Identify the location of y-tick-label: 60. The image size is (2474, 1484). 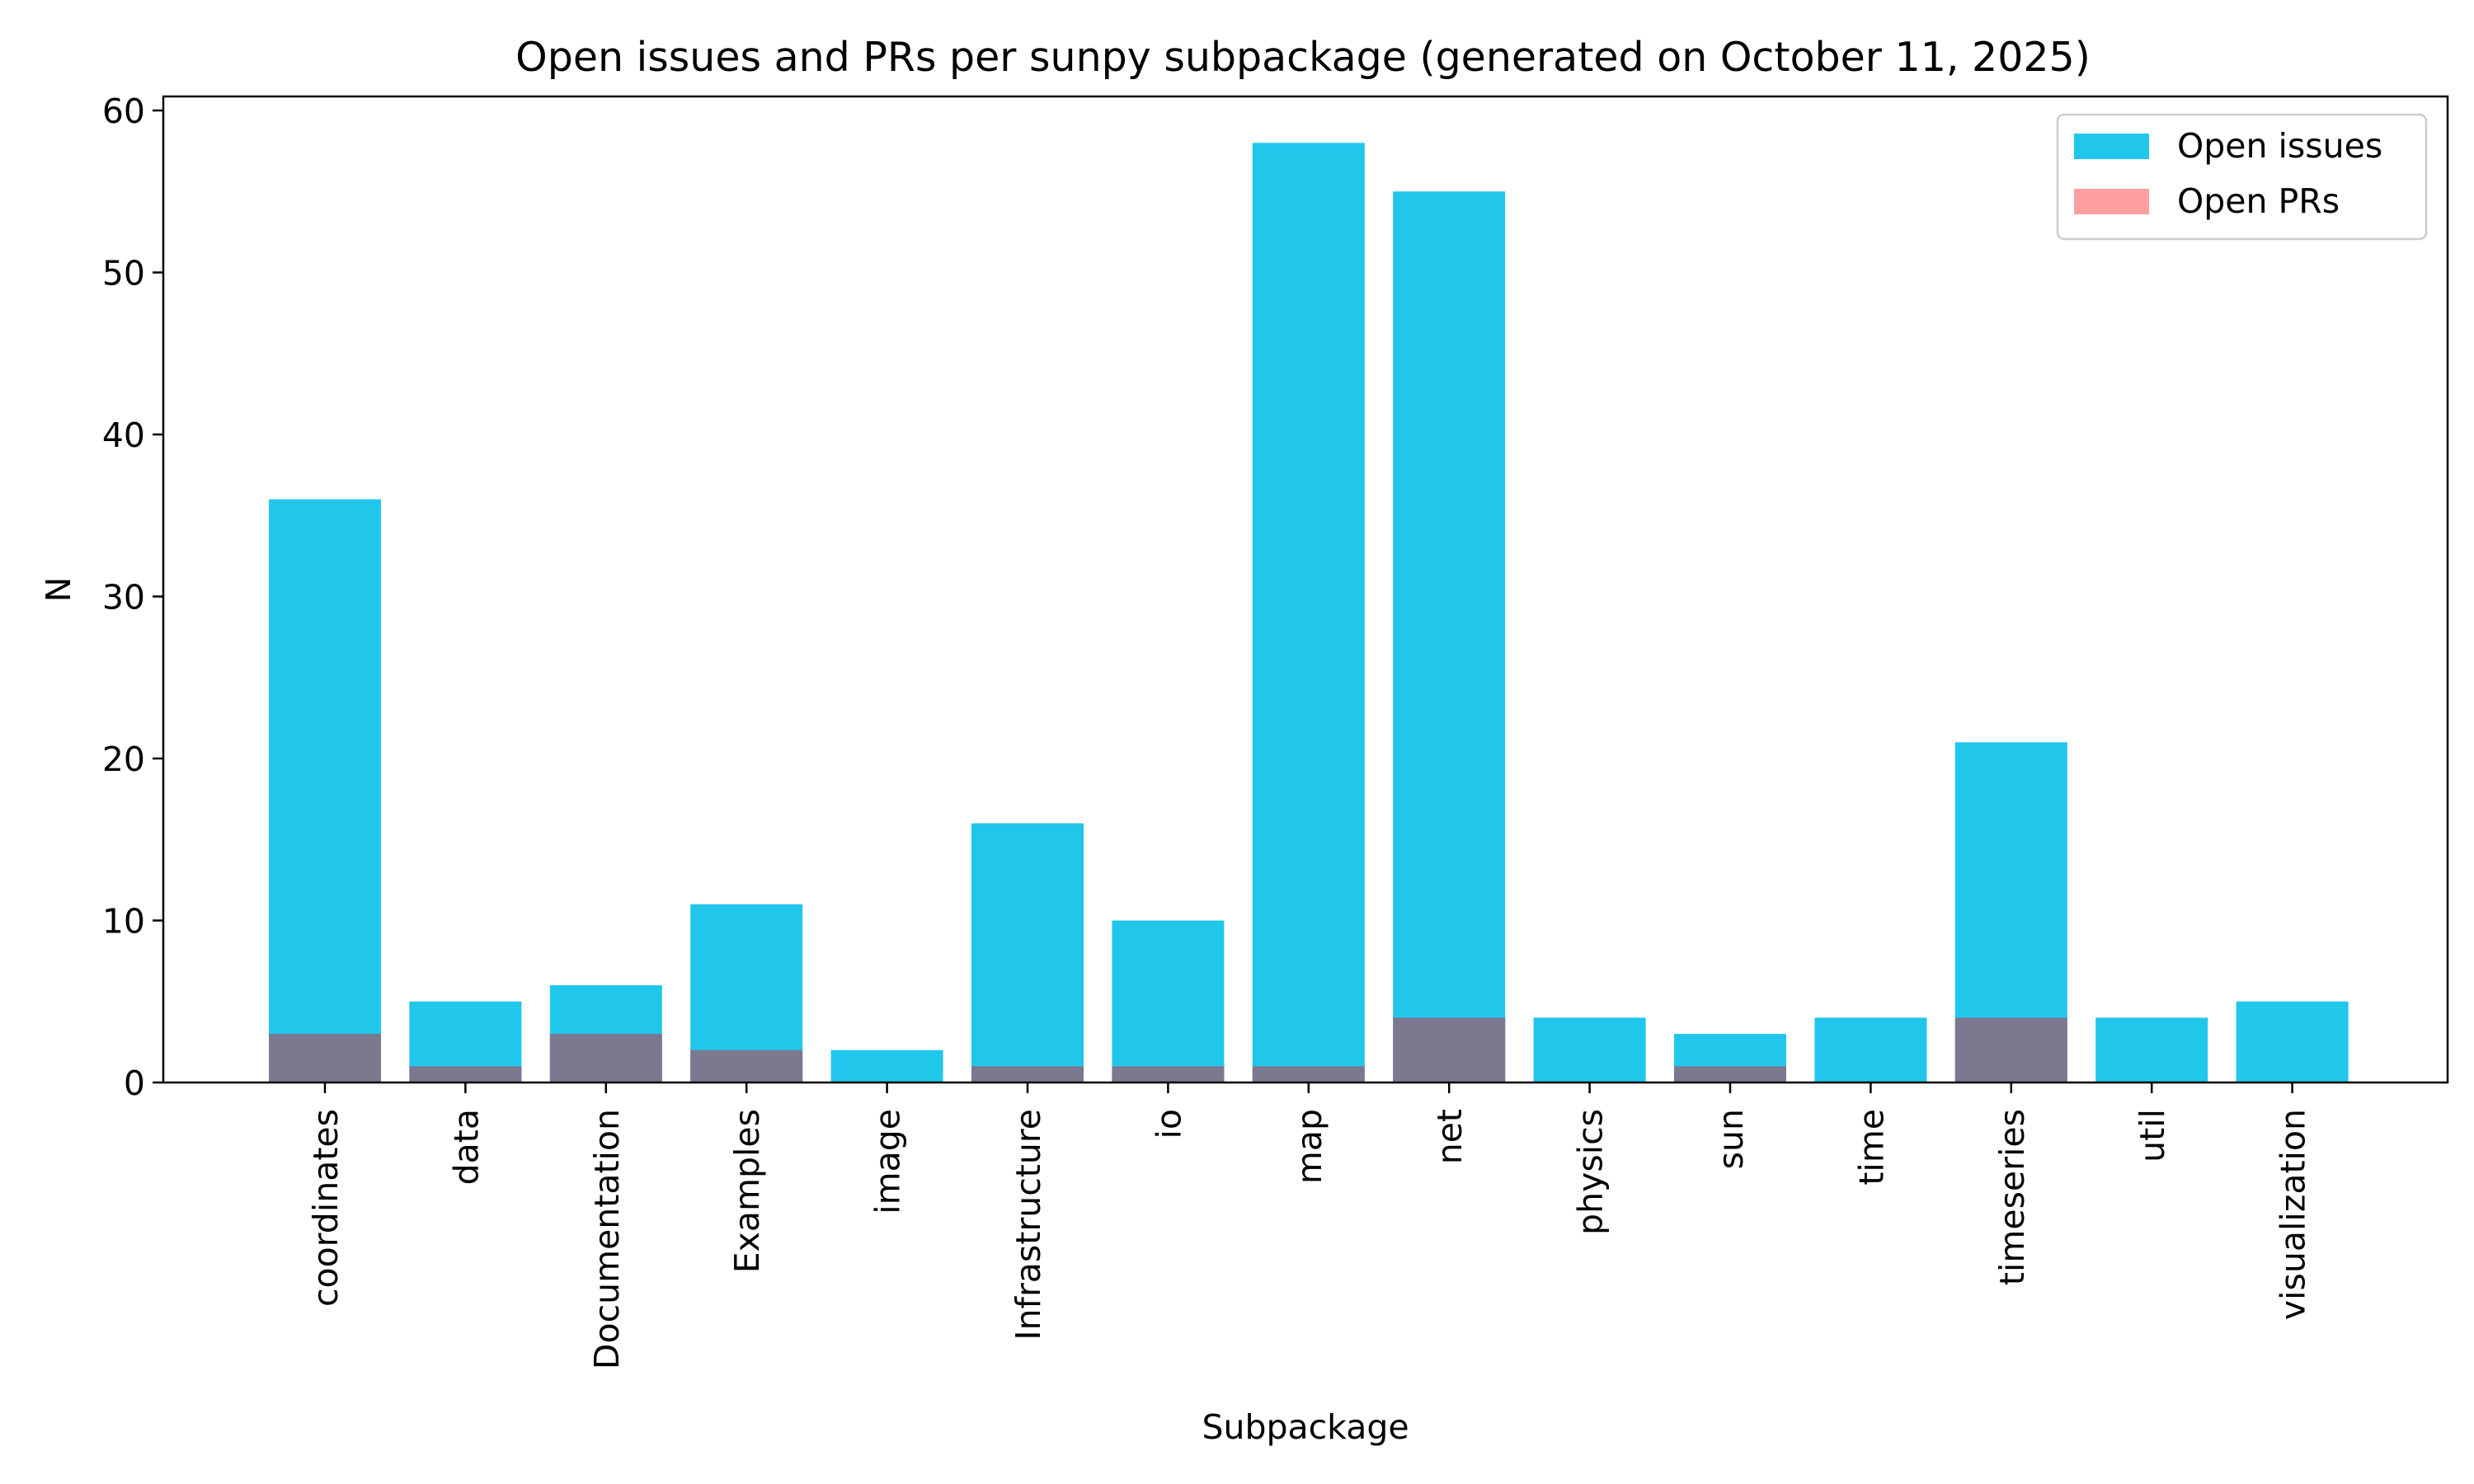
(123, 112).